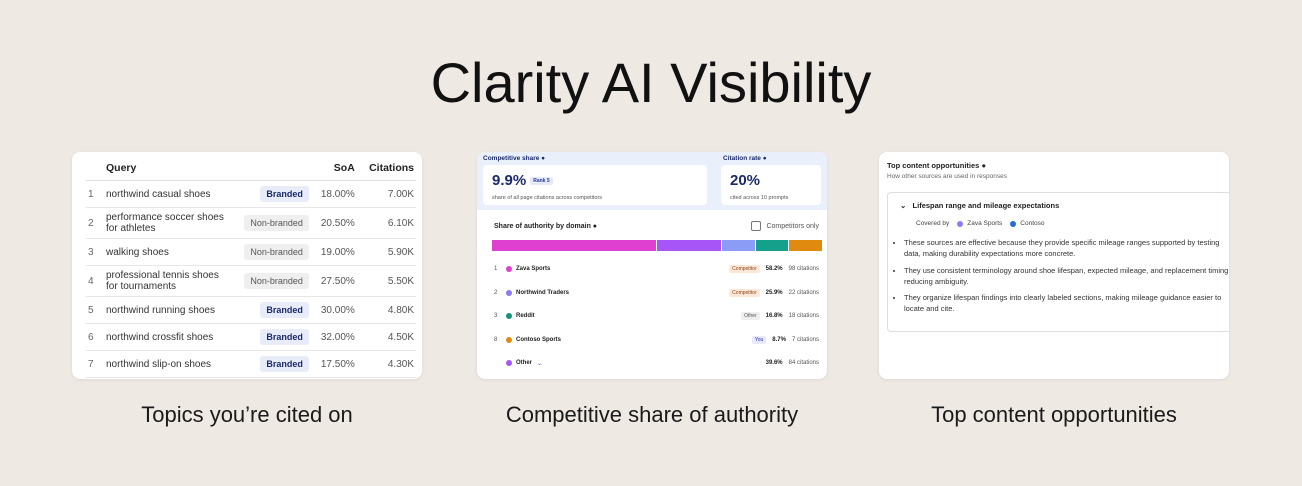 The height and width of the screenshot is (486, 1302). Describe the element at coordinates (166, 337) in the screenshot. I see `query: northwind crossfit shoes` at that location.